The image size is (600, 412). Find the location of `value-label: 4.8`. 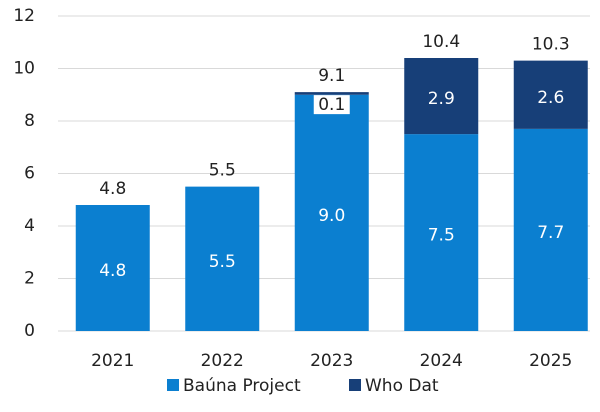

value-label: 4.8 is located at coordinates (112, 271).